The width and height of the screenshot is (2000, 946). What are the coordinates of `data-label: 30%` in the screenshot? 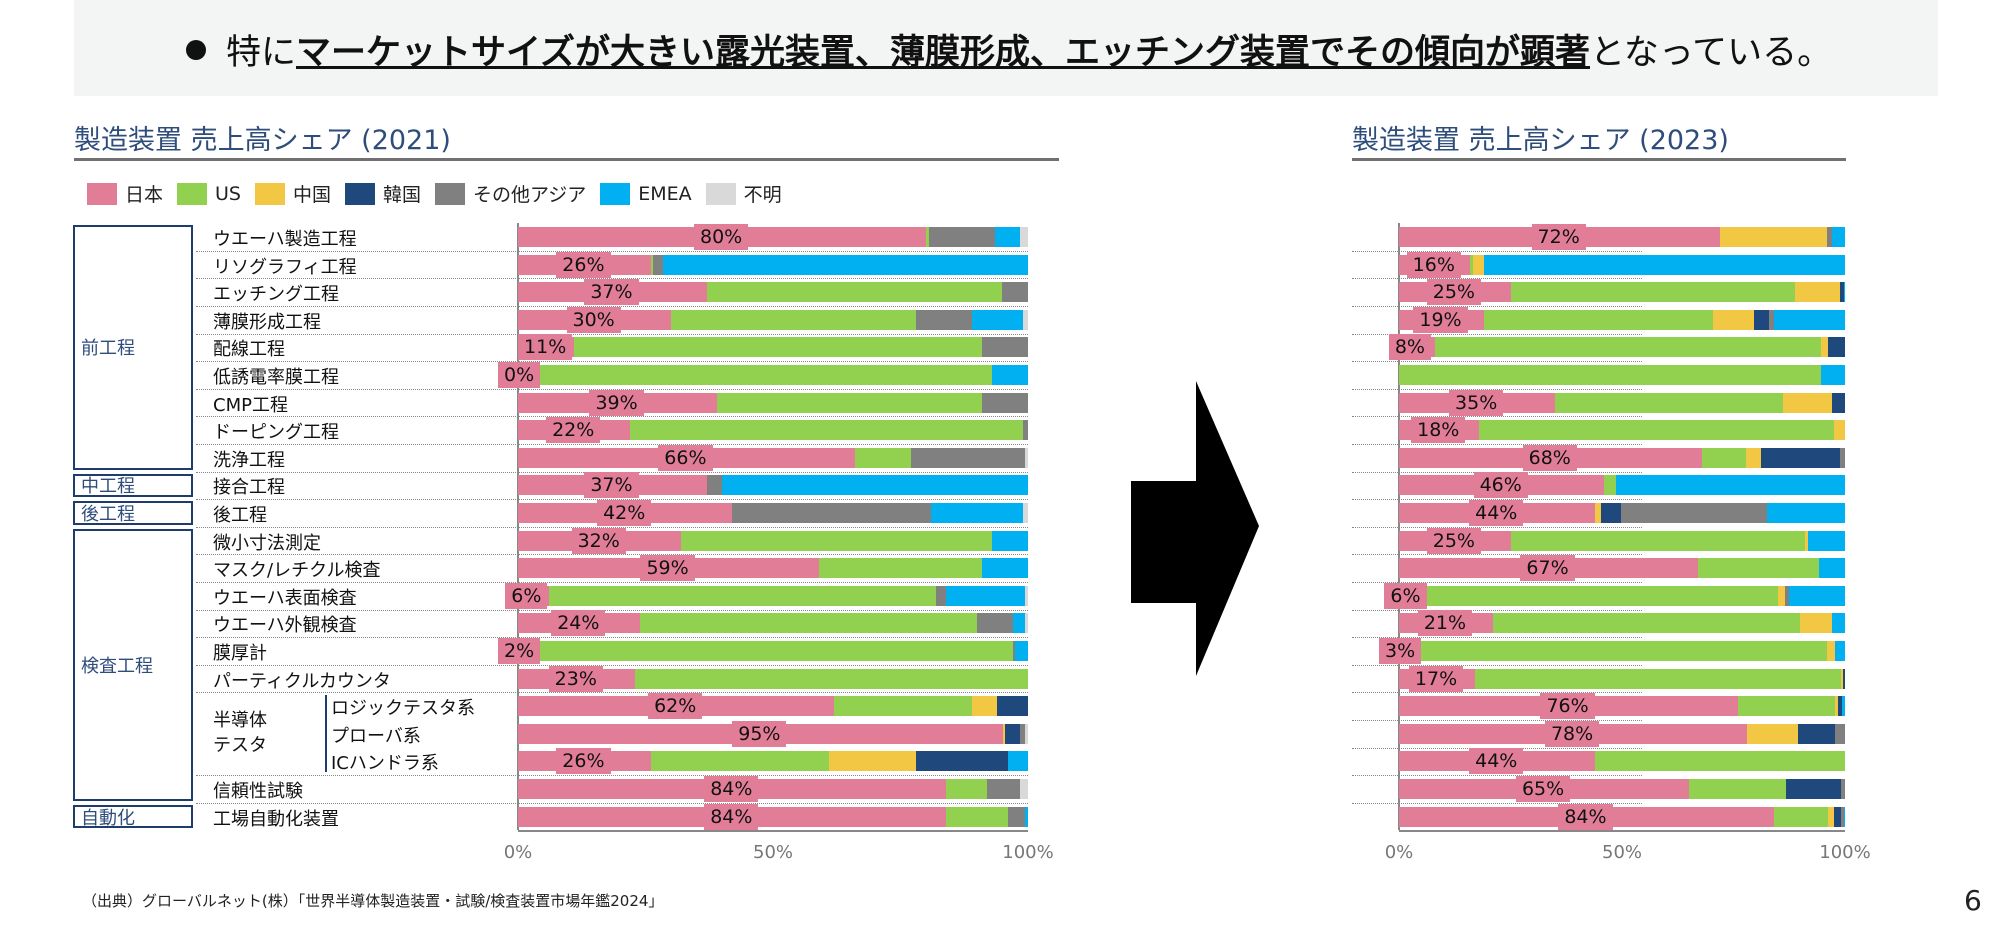 It's located at (593, 319).